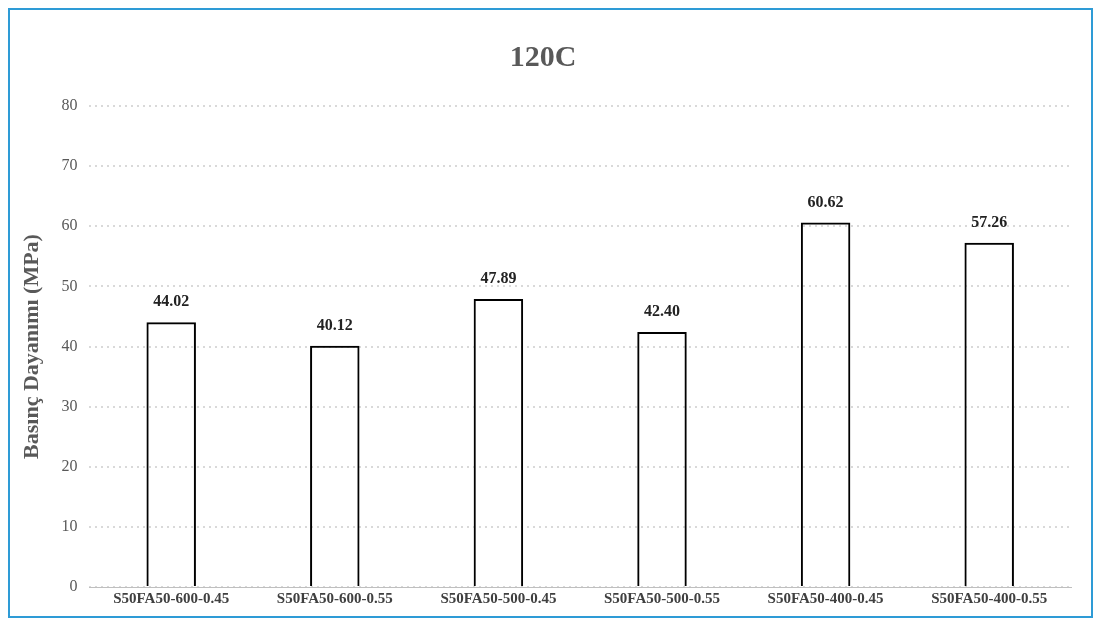  Describe the element at coordinates (498, 278) in the screenshot. I see `data-label: 47.89` at that location.